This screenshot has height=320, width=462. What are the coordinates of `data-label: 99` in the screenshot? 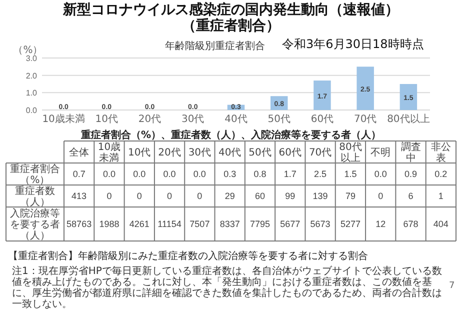 It's located at (290, 196).